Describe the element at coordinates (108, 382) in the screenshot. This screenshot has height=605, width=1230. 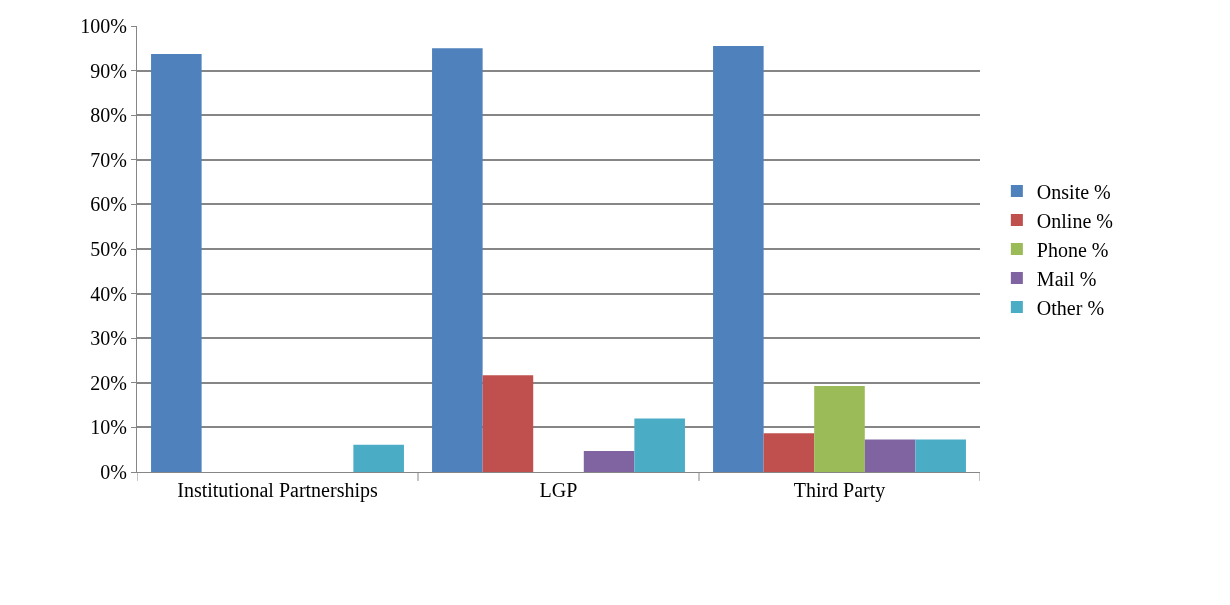
I see `y-tick-label: 20%` at that location.